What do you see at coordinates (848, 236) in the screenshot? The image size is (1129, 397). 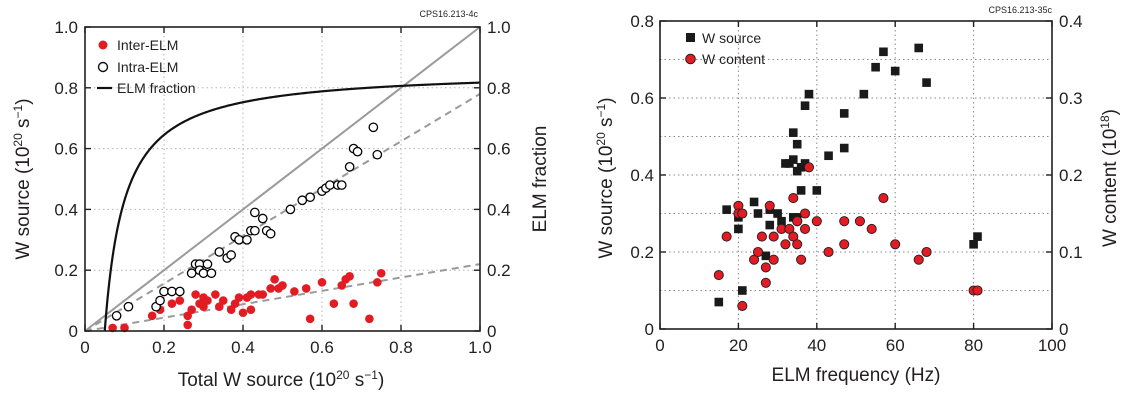 I see `right-w-content-points` at bounding box center [848, 236].